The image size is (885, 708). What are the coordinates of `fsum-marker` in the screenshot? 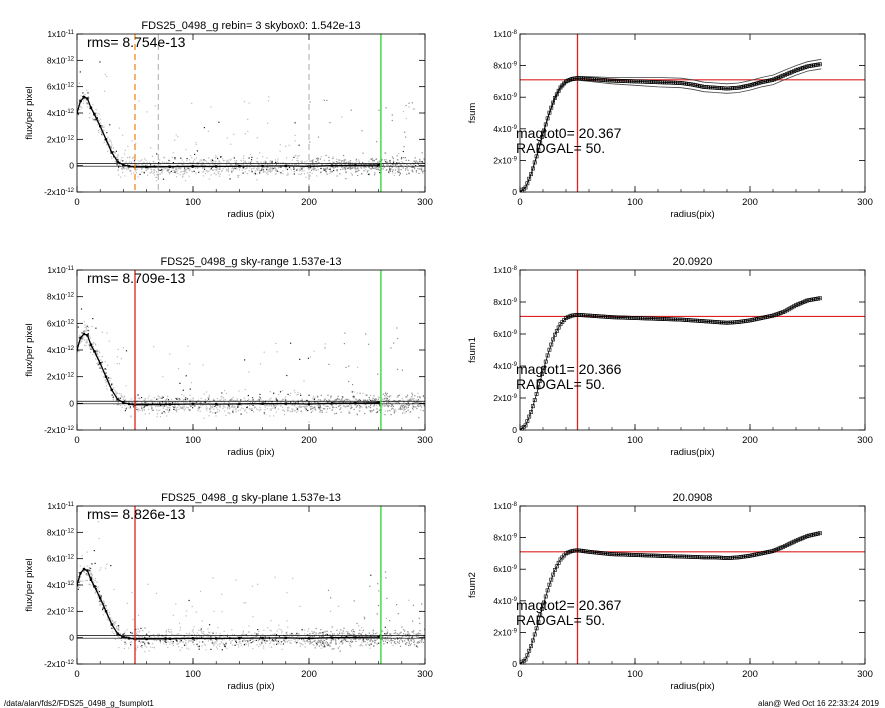 It's located at (538, 622).